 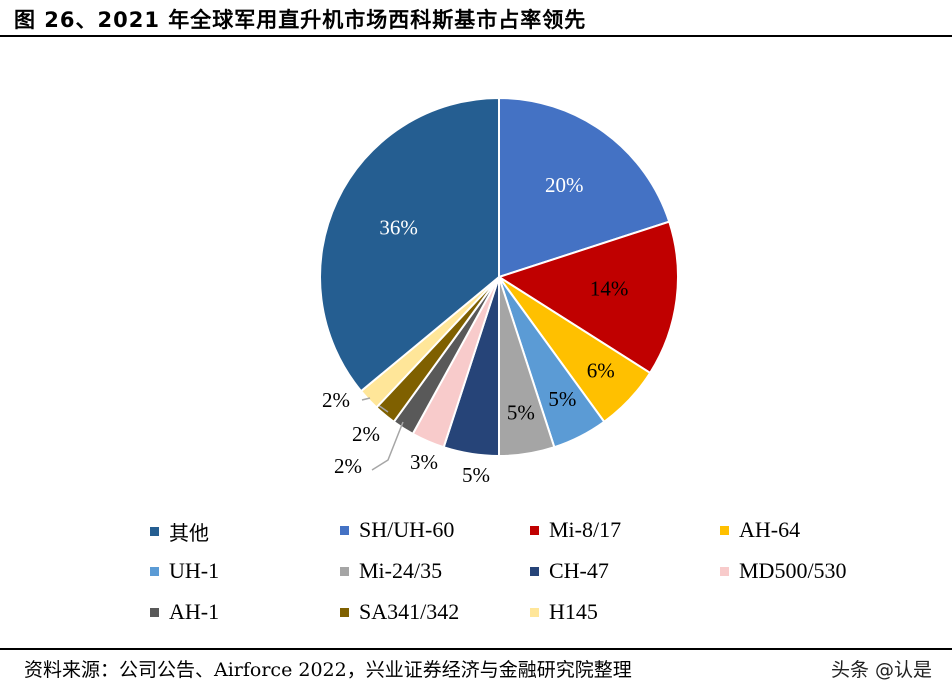 I want to click on legend-item-mi-24-35: Mi-24/35, so click(x=391, y=571).